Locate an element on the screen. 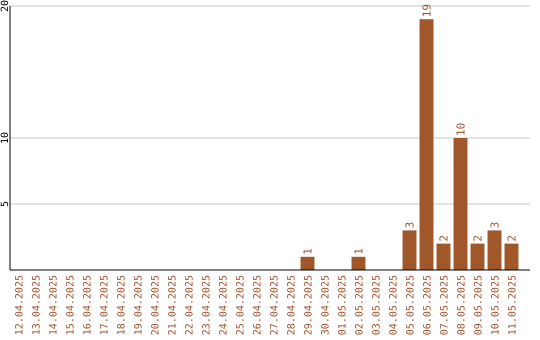 The width and height of the screenshot is (540, 340). x-tick-label: 21.04.2025 is located at coordinates (173, 305).